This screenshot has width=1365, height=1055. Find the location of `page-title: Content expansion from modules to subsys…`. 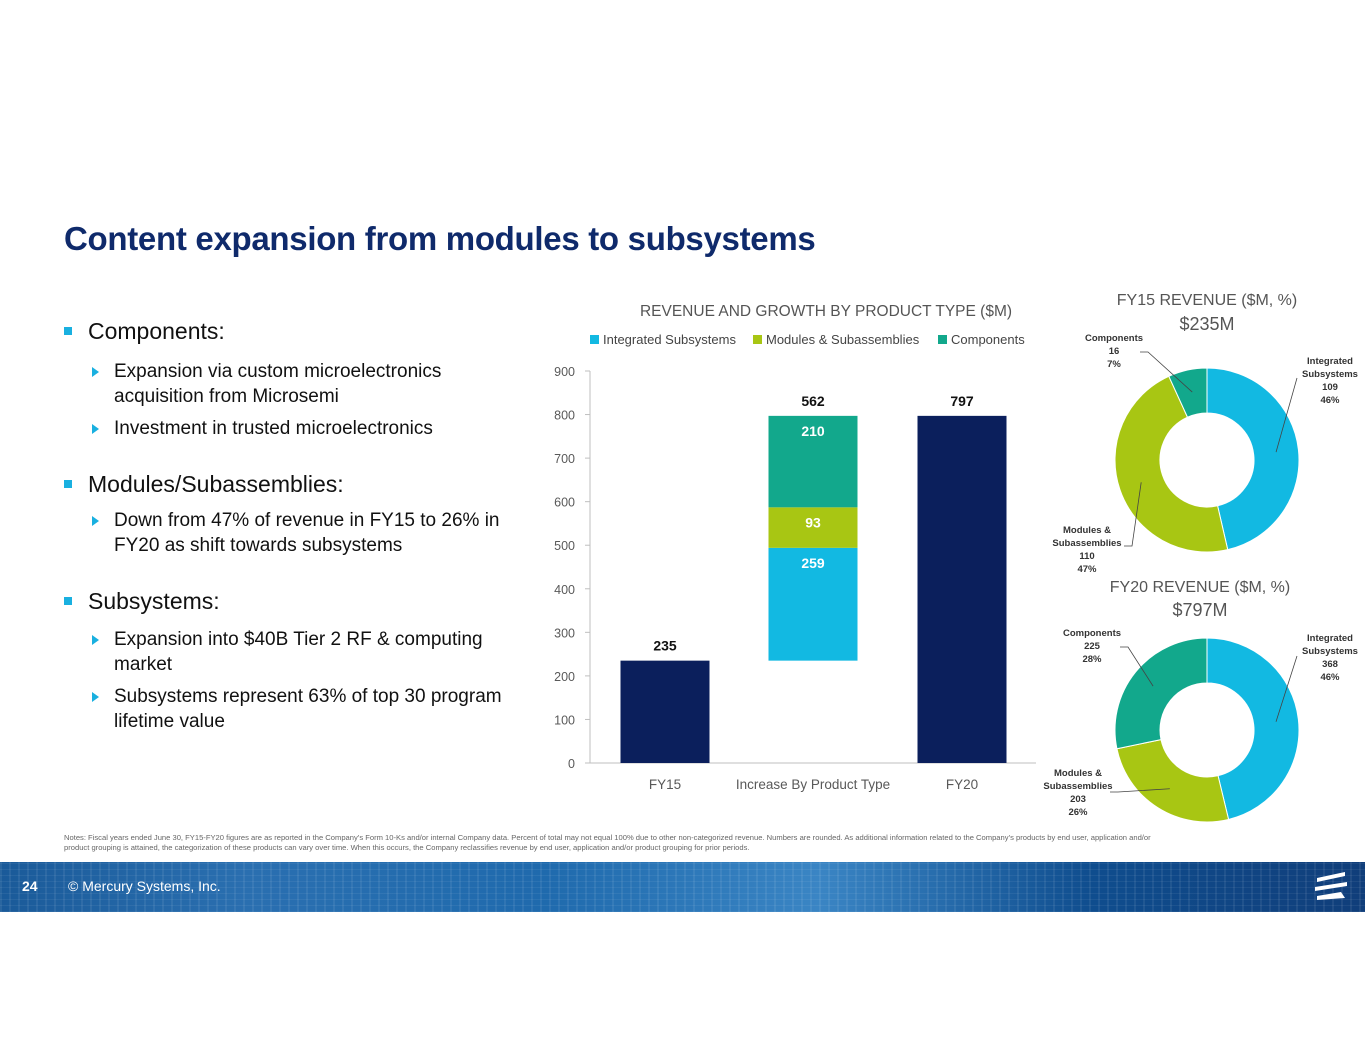

page-title: Content expansion from modules to subsys… is located at coordinates (440, 238).